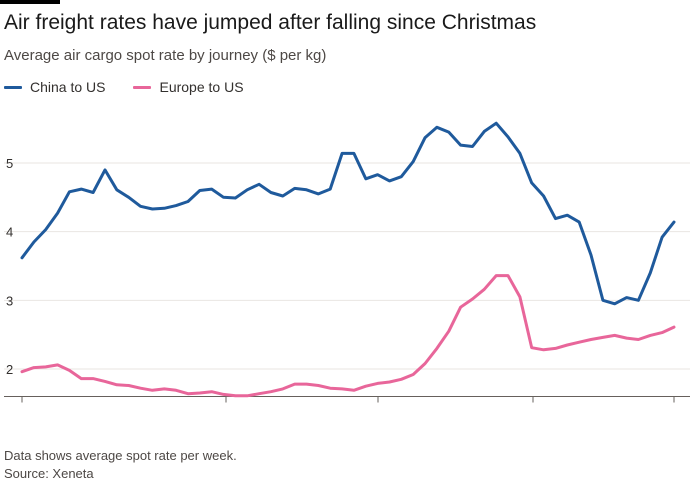 The image size is (700, 500). Describe the element at coordinates (68, 87) in the screenshot. I see `legend-label-china-us: China to US` at that location.